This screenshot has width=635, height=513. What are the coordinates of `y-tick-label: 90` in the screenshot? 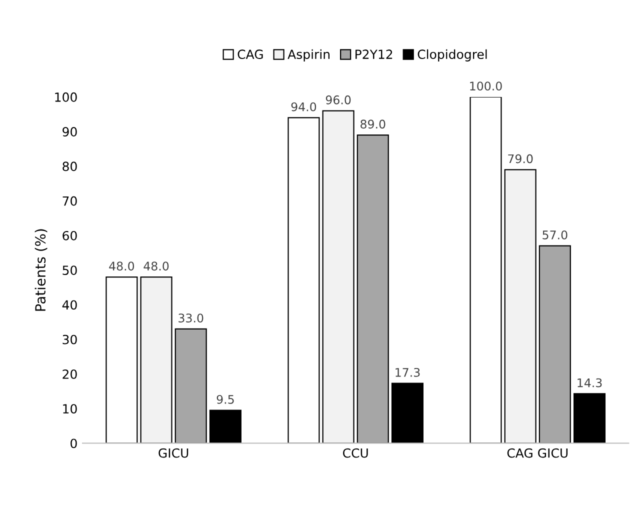 It's located at (69, 132).